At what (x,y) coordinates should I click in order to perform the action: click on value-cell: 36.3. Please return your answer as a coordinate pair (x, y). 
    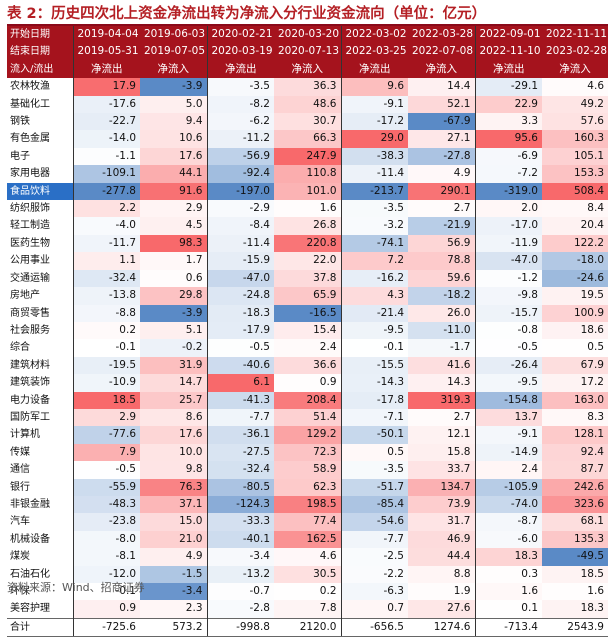
    Looking at the image, I should click on (307, 87).